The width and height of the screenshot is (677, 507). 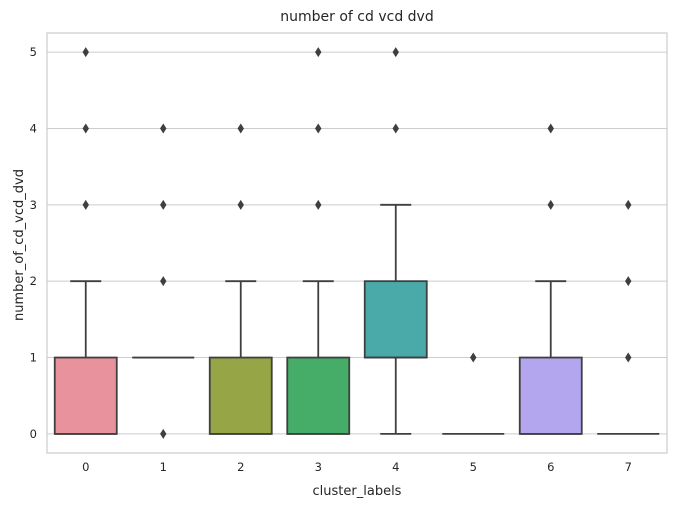 What do you see at coordinates (473, 467) in the screenshot?
I see `x-tick-label-5: 5` at bounding box center [473, 467].